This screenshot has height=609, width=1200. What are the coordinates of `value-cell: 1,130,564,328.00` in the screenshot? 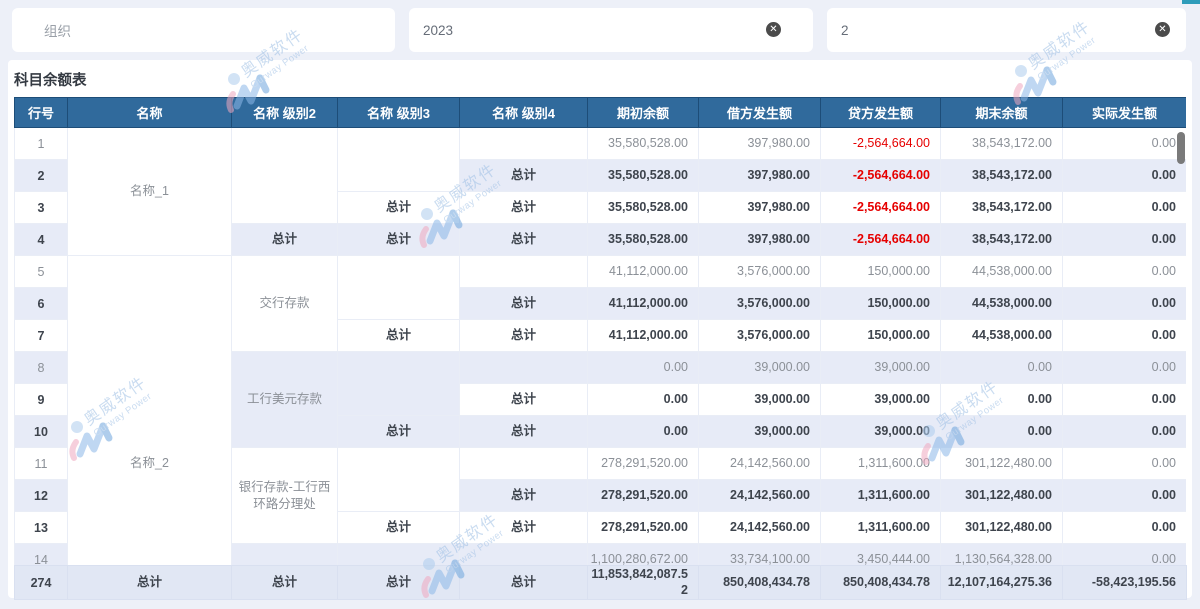 It's located at (1001, 554).